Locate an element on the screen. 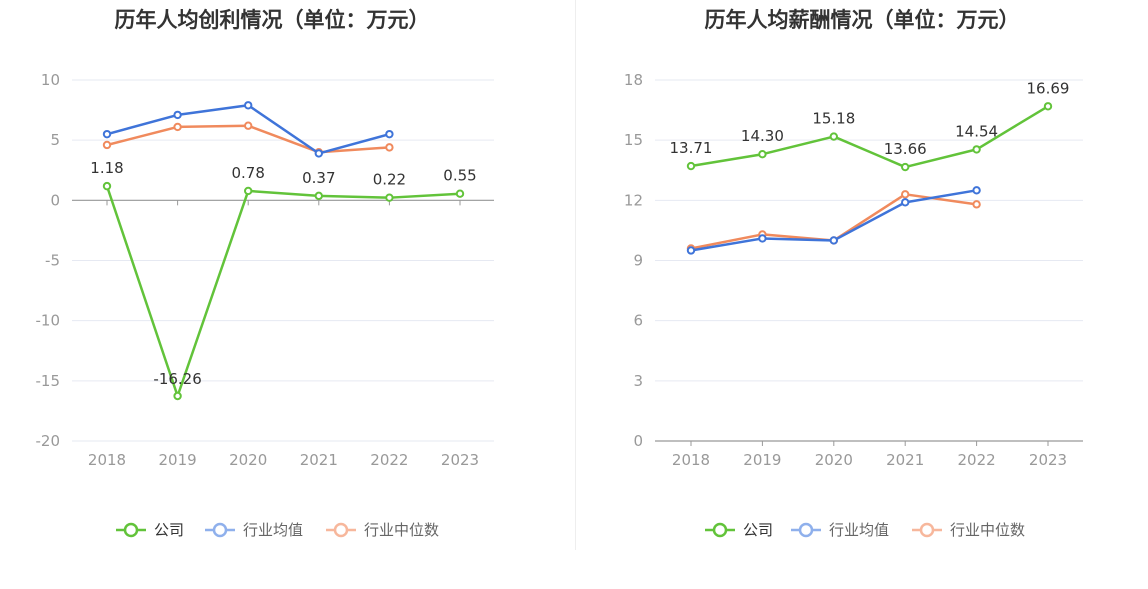 The height and width of the screenshot is (589, 1148). data-label: 0.37 is located at coordinates (318, 178).